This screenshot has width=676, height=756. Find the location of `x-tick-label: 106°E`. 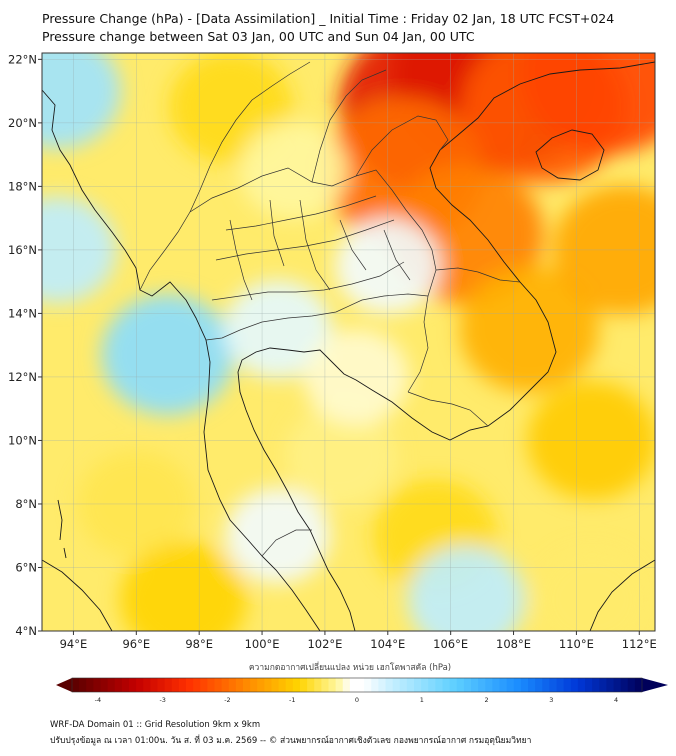

x-tick-label: 106°E is located at coordinates (450, 644).